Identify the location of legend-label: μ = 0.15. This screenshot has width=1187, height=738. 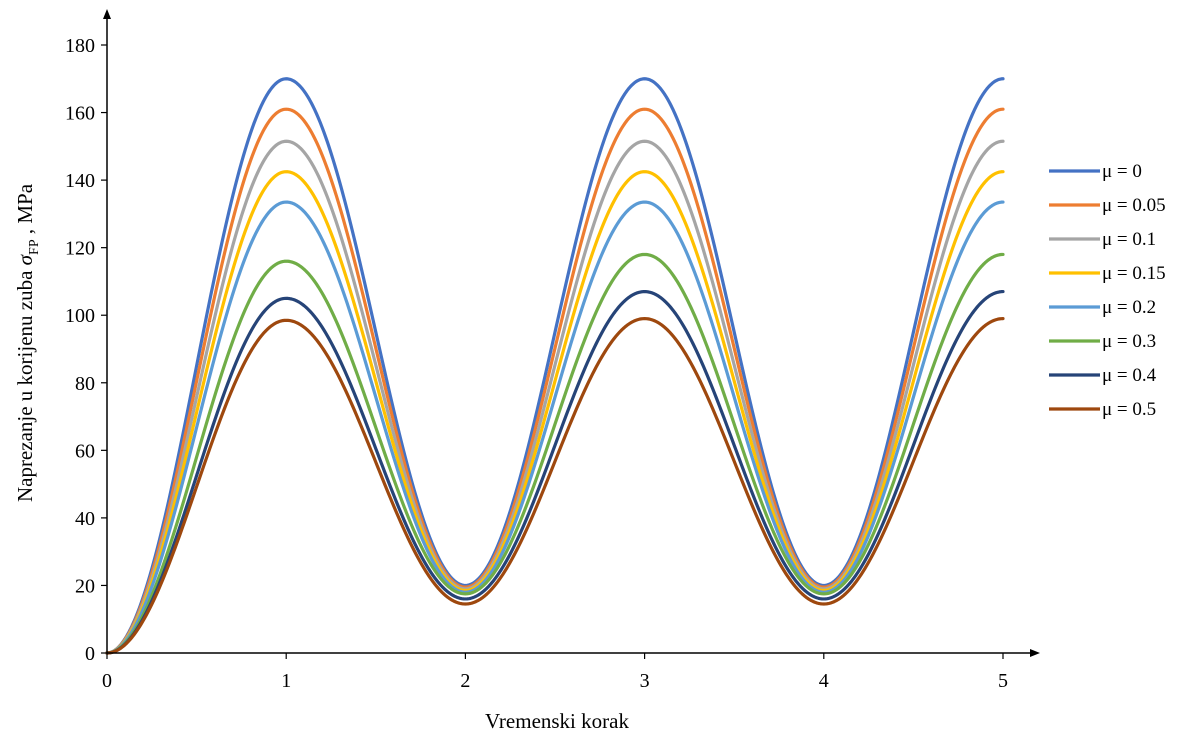
(1134, 273).